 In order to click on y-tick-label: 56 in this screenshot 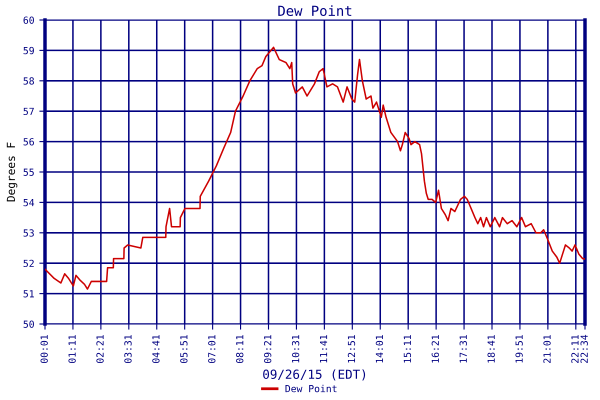, I will do `click(29, 142)`.